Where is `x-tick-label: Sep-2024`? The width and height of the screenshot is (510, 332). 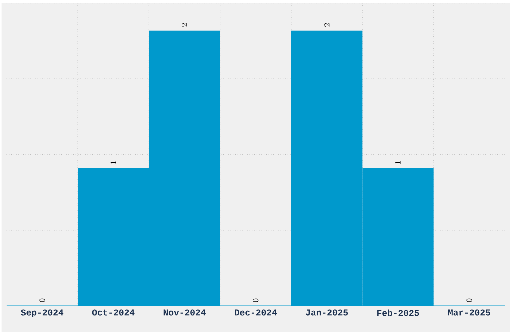
x-tick-label: Sep-2024 is located at coordinates (42, 314).